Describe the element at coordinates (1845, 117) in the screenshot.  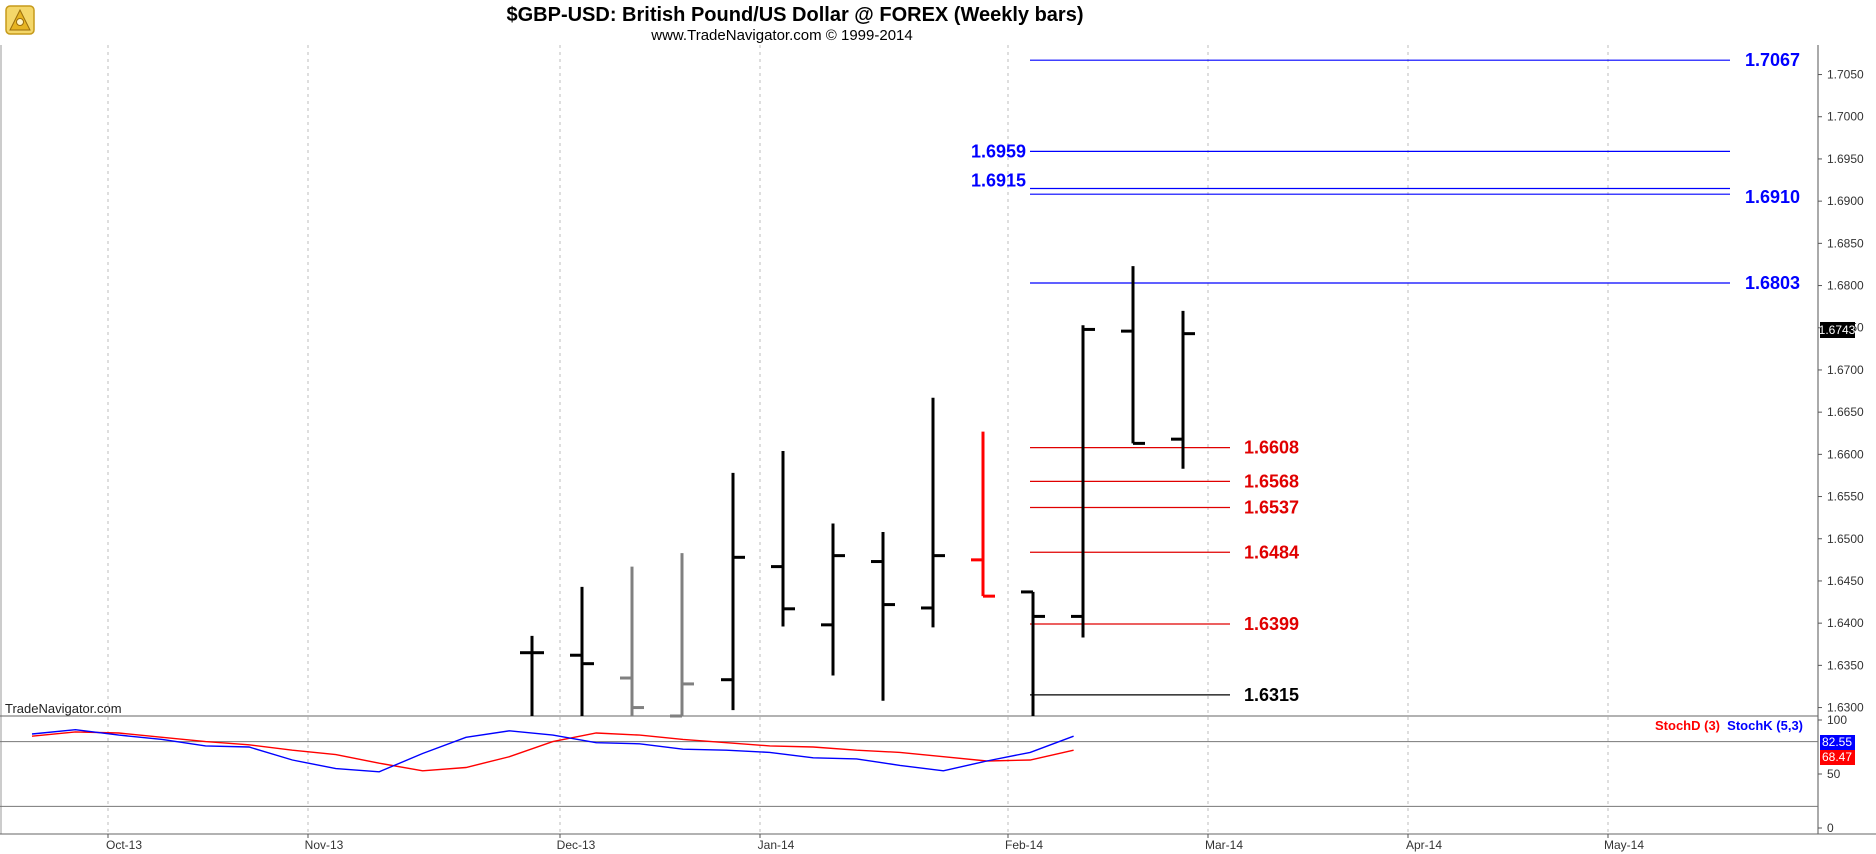
I see `y-tick-label: 1.7000` at that location.